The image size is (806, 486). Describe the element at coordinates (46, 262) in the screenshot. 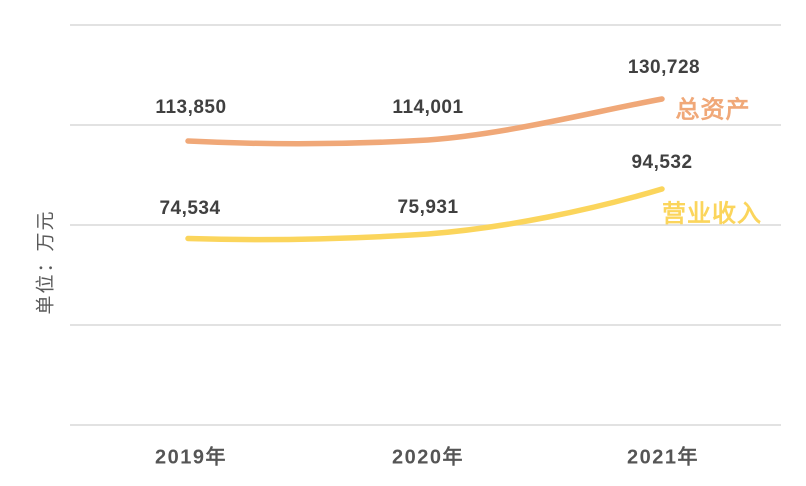

I see `y-axis-unit-label: 单位：万元` at that location.